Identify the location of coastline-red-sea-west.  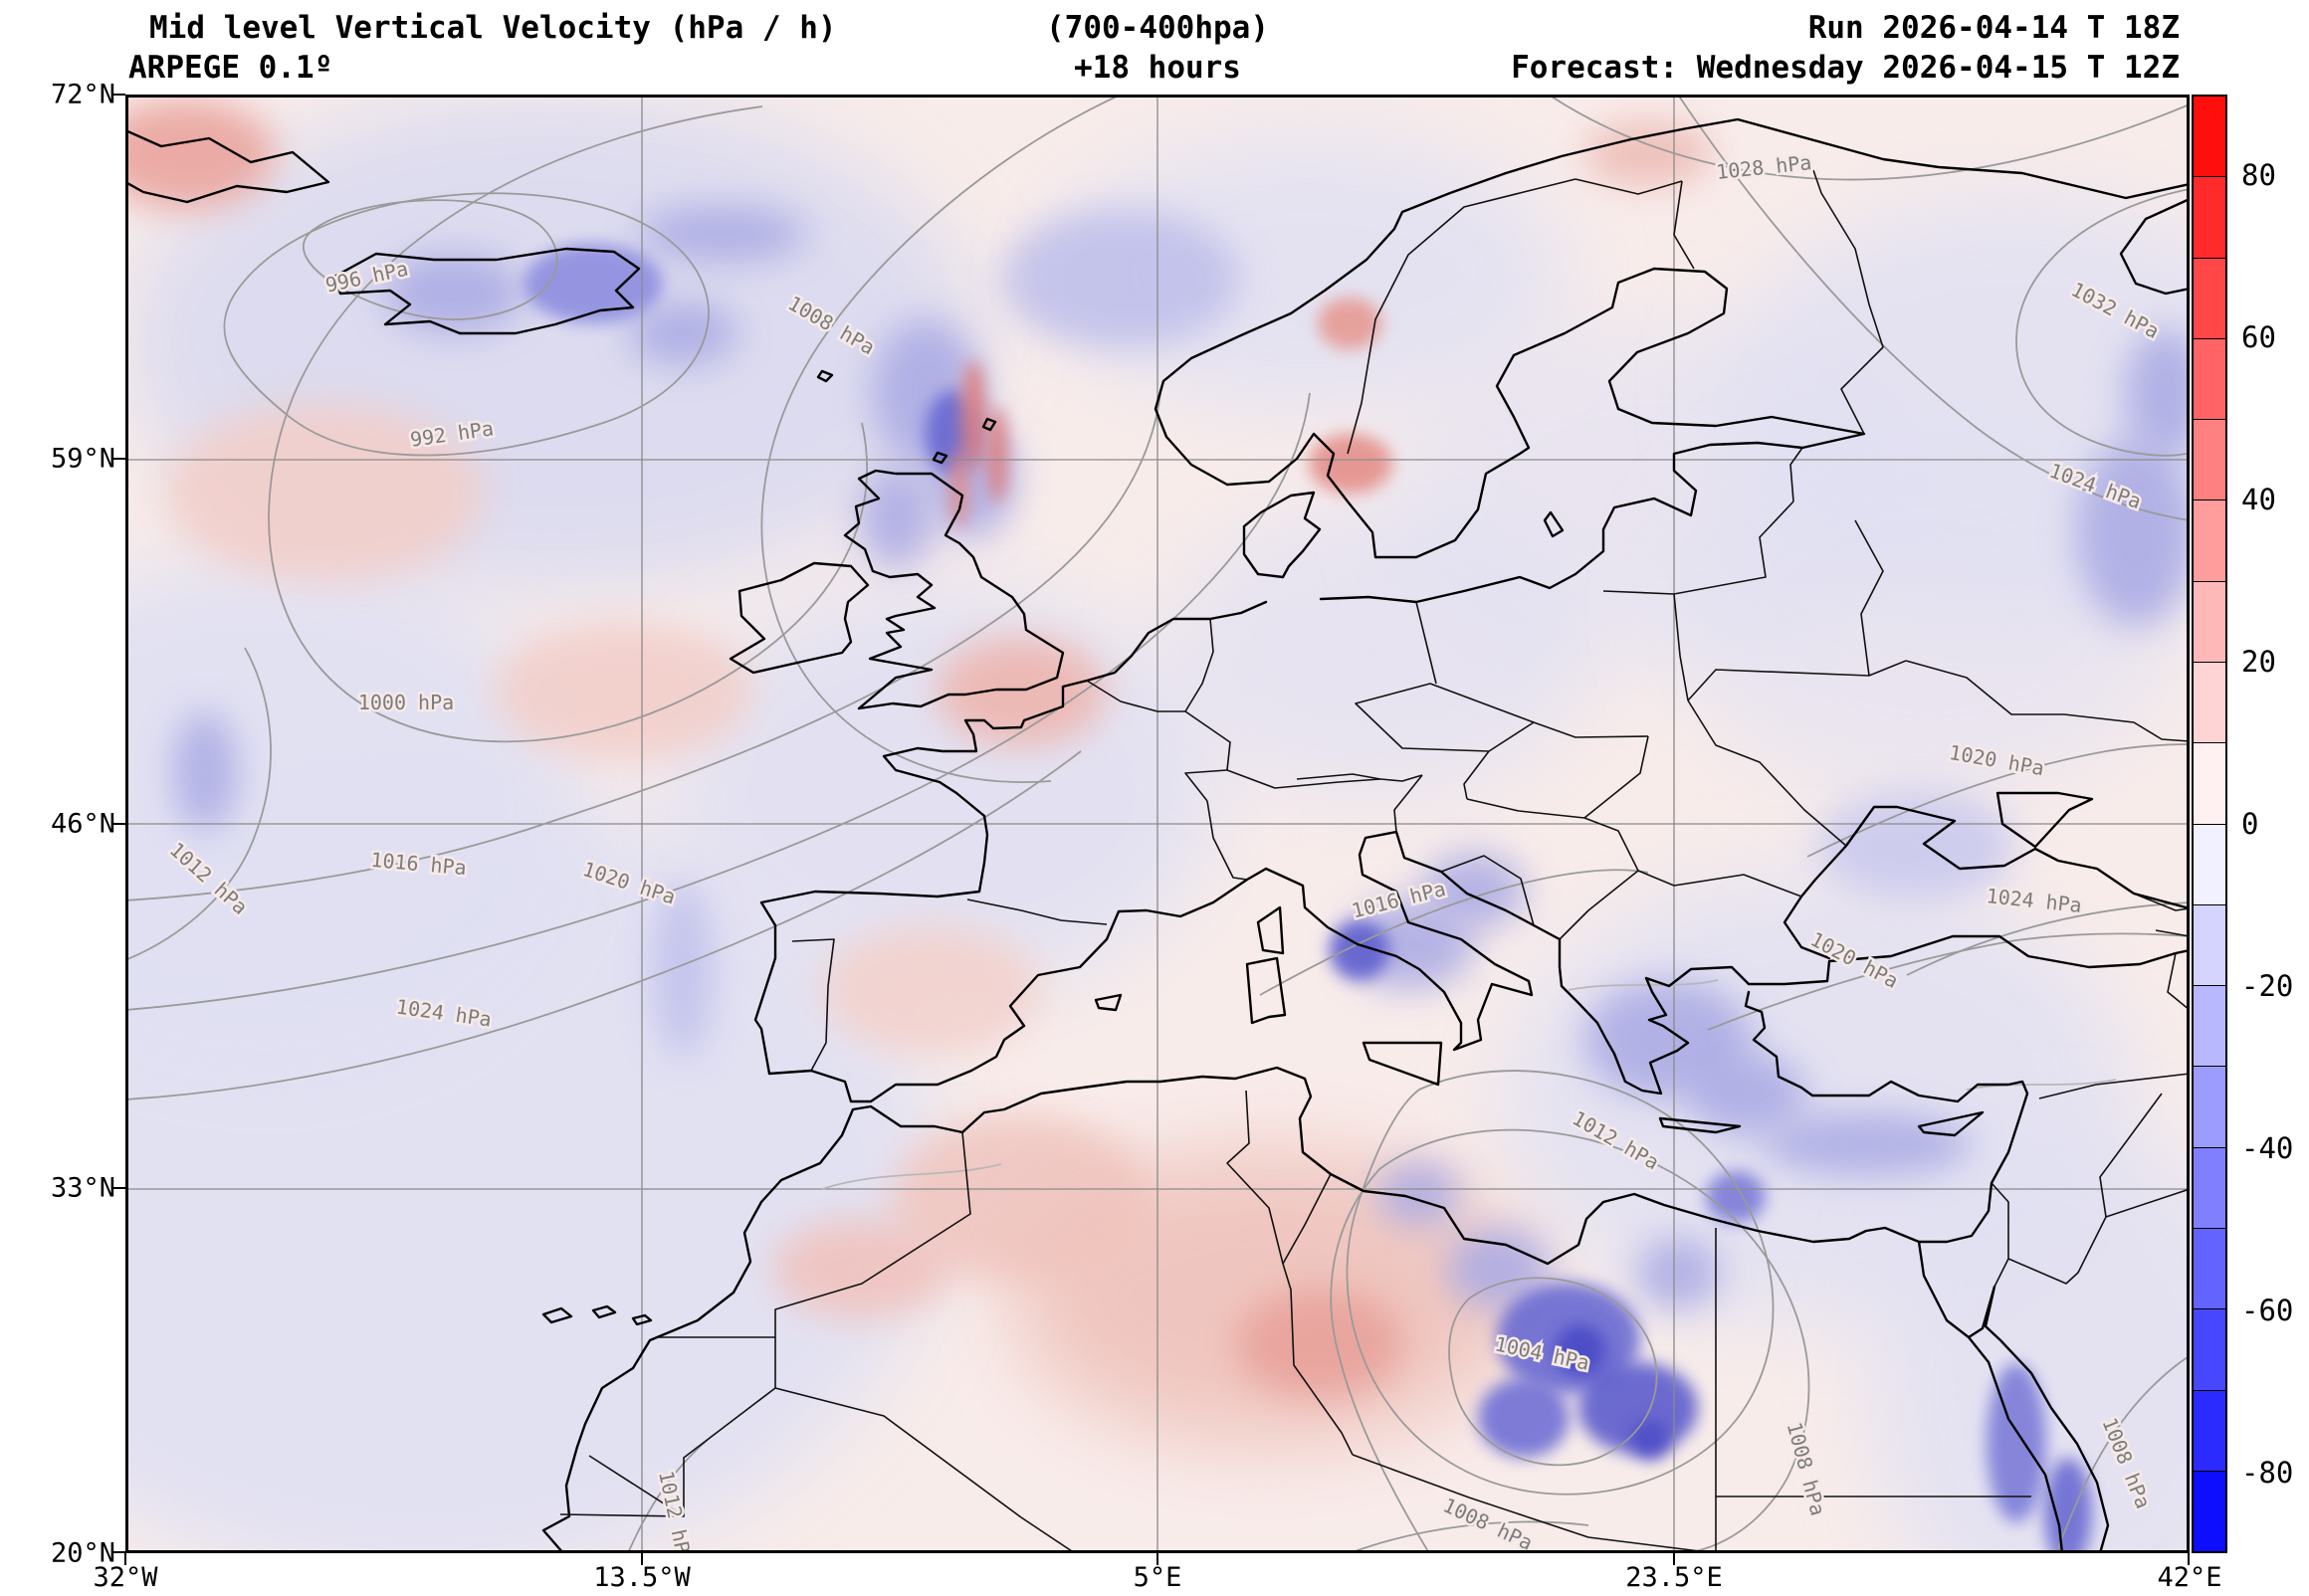
(1991, 1397).